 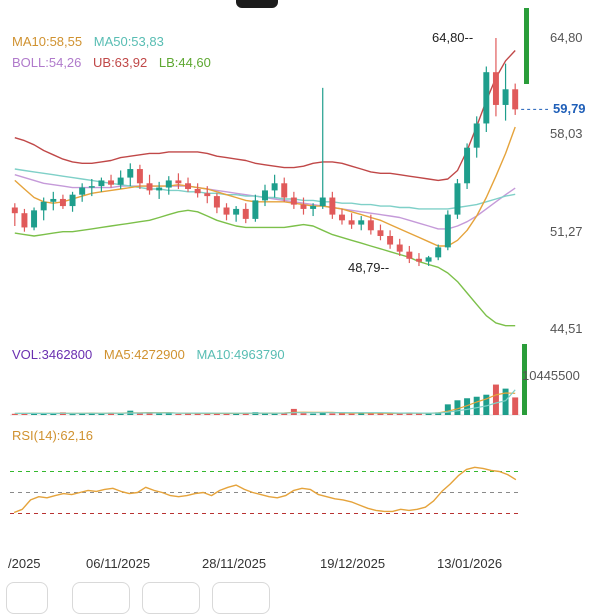 What do you see at coordinates (128, 41) in the screenshot?
I see `legend-ma50: MA50:53,83` at bounding box center [128, 41].